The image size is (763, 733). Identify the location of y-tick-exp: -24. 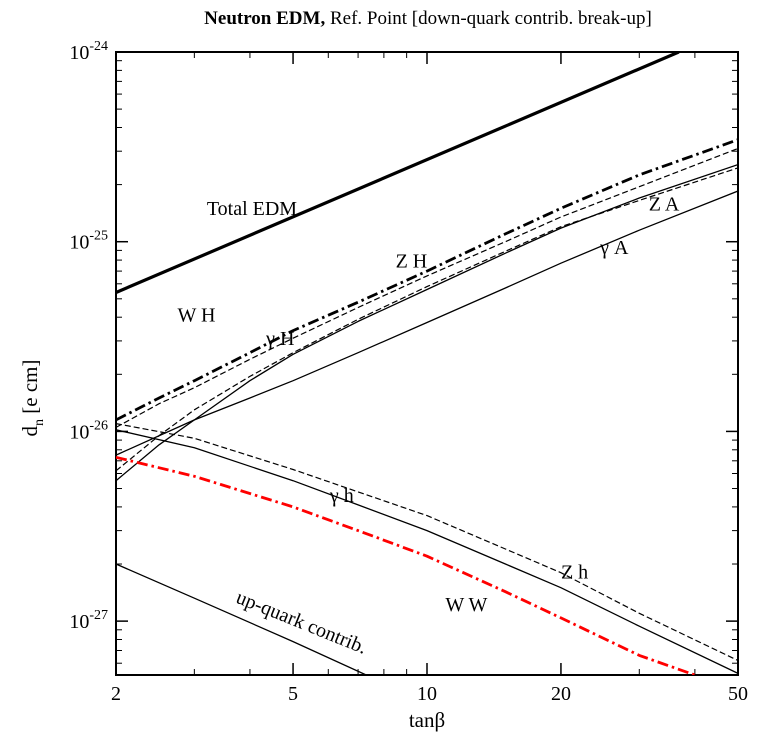
(98, 46).